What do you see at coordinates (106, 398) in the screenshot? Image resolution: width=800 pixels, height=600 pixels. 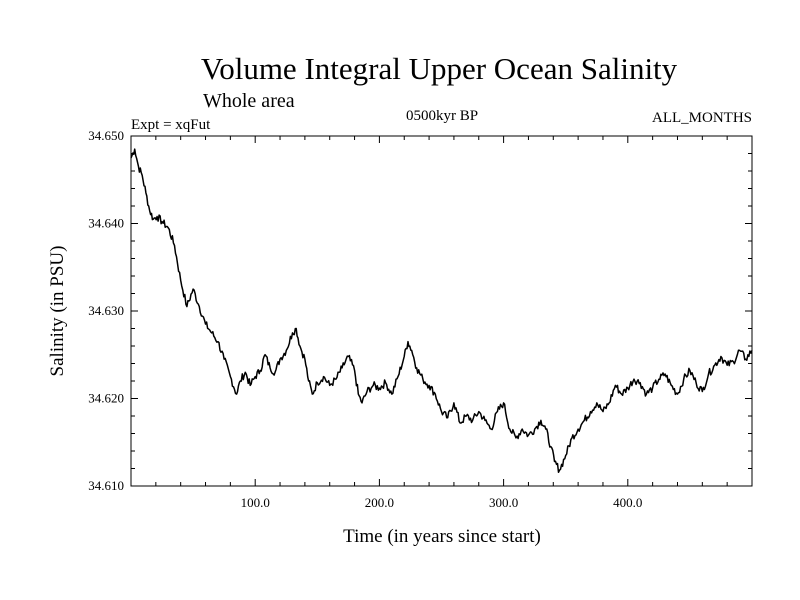 I see `y-tick-label: 34.620` at bounding box center [106, 398].